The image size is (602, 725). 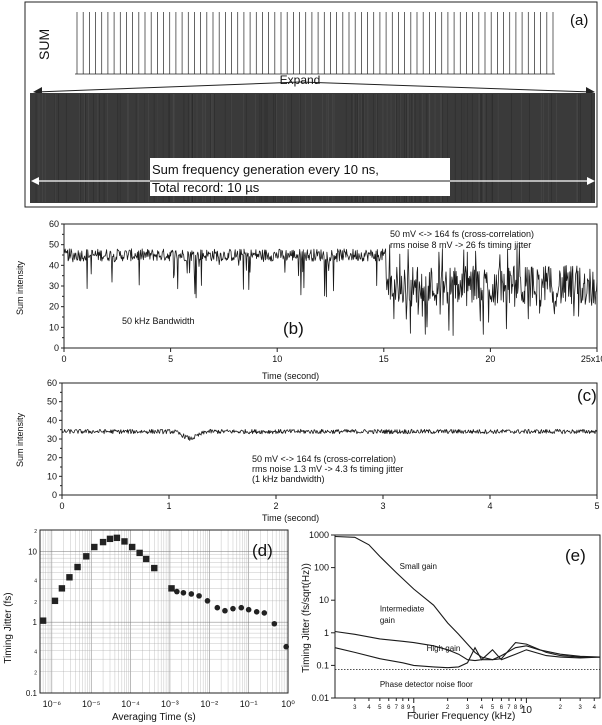 What do you see at coordinates (490, 359) in the screenshot?
I see `x-tick-label: 20` at bounding box center [490, 359].